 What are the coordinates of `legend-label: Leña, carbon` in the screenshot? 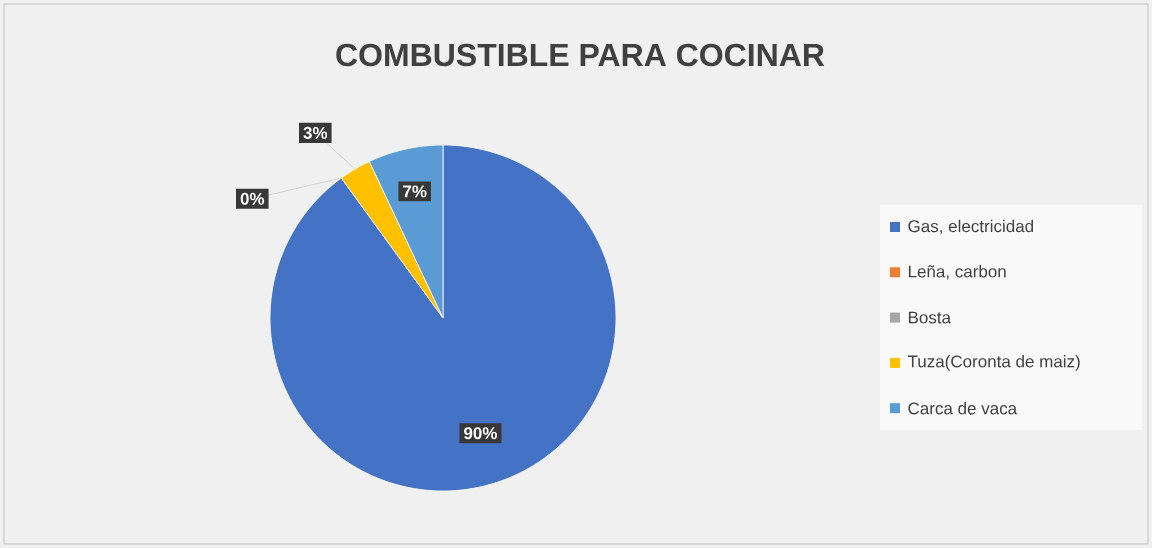 It's located at (957, 272).